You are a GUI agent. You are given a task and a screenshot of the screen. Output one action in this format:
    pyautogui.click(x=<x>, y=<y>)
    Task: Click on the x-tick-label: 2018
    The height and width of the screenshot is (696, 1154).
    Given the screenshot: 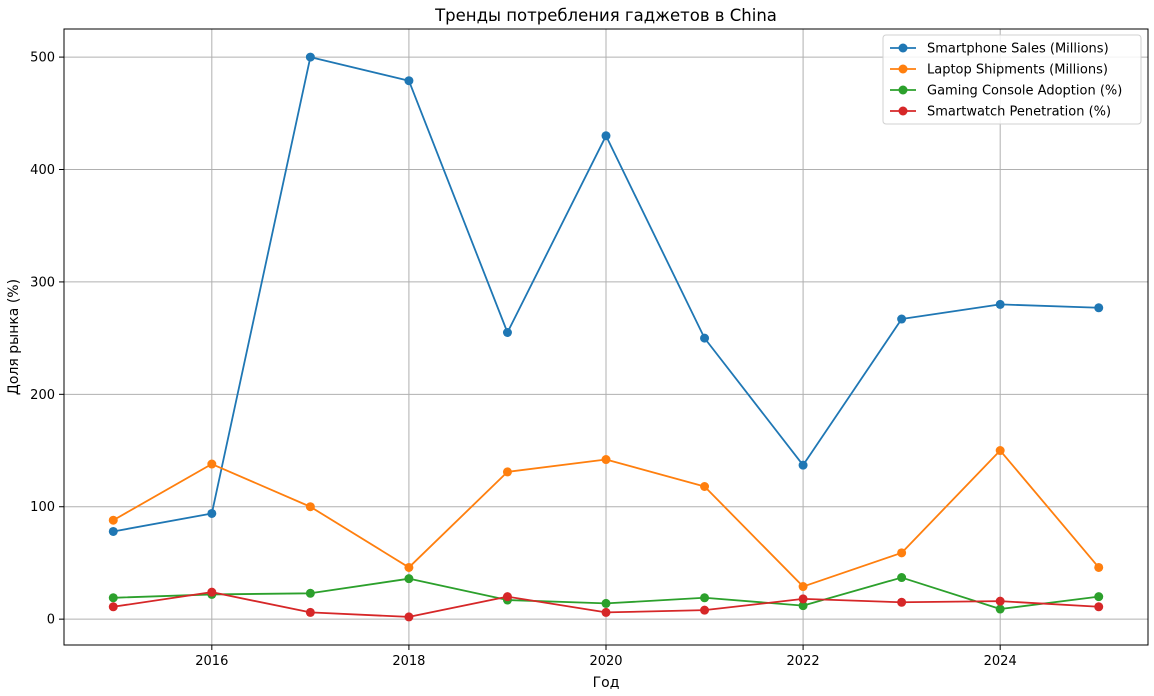 What is the action you would take?
    pyautogui.click(x=408, y=661)
    